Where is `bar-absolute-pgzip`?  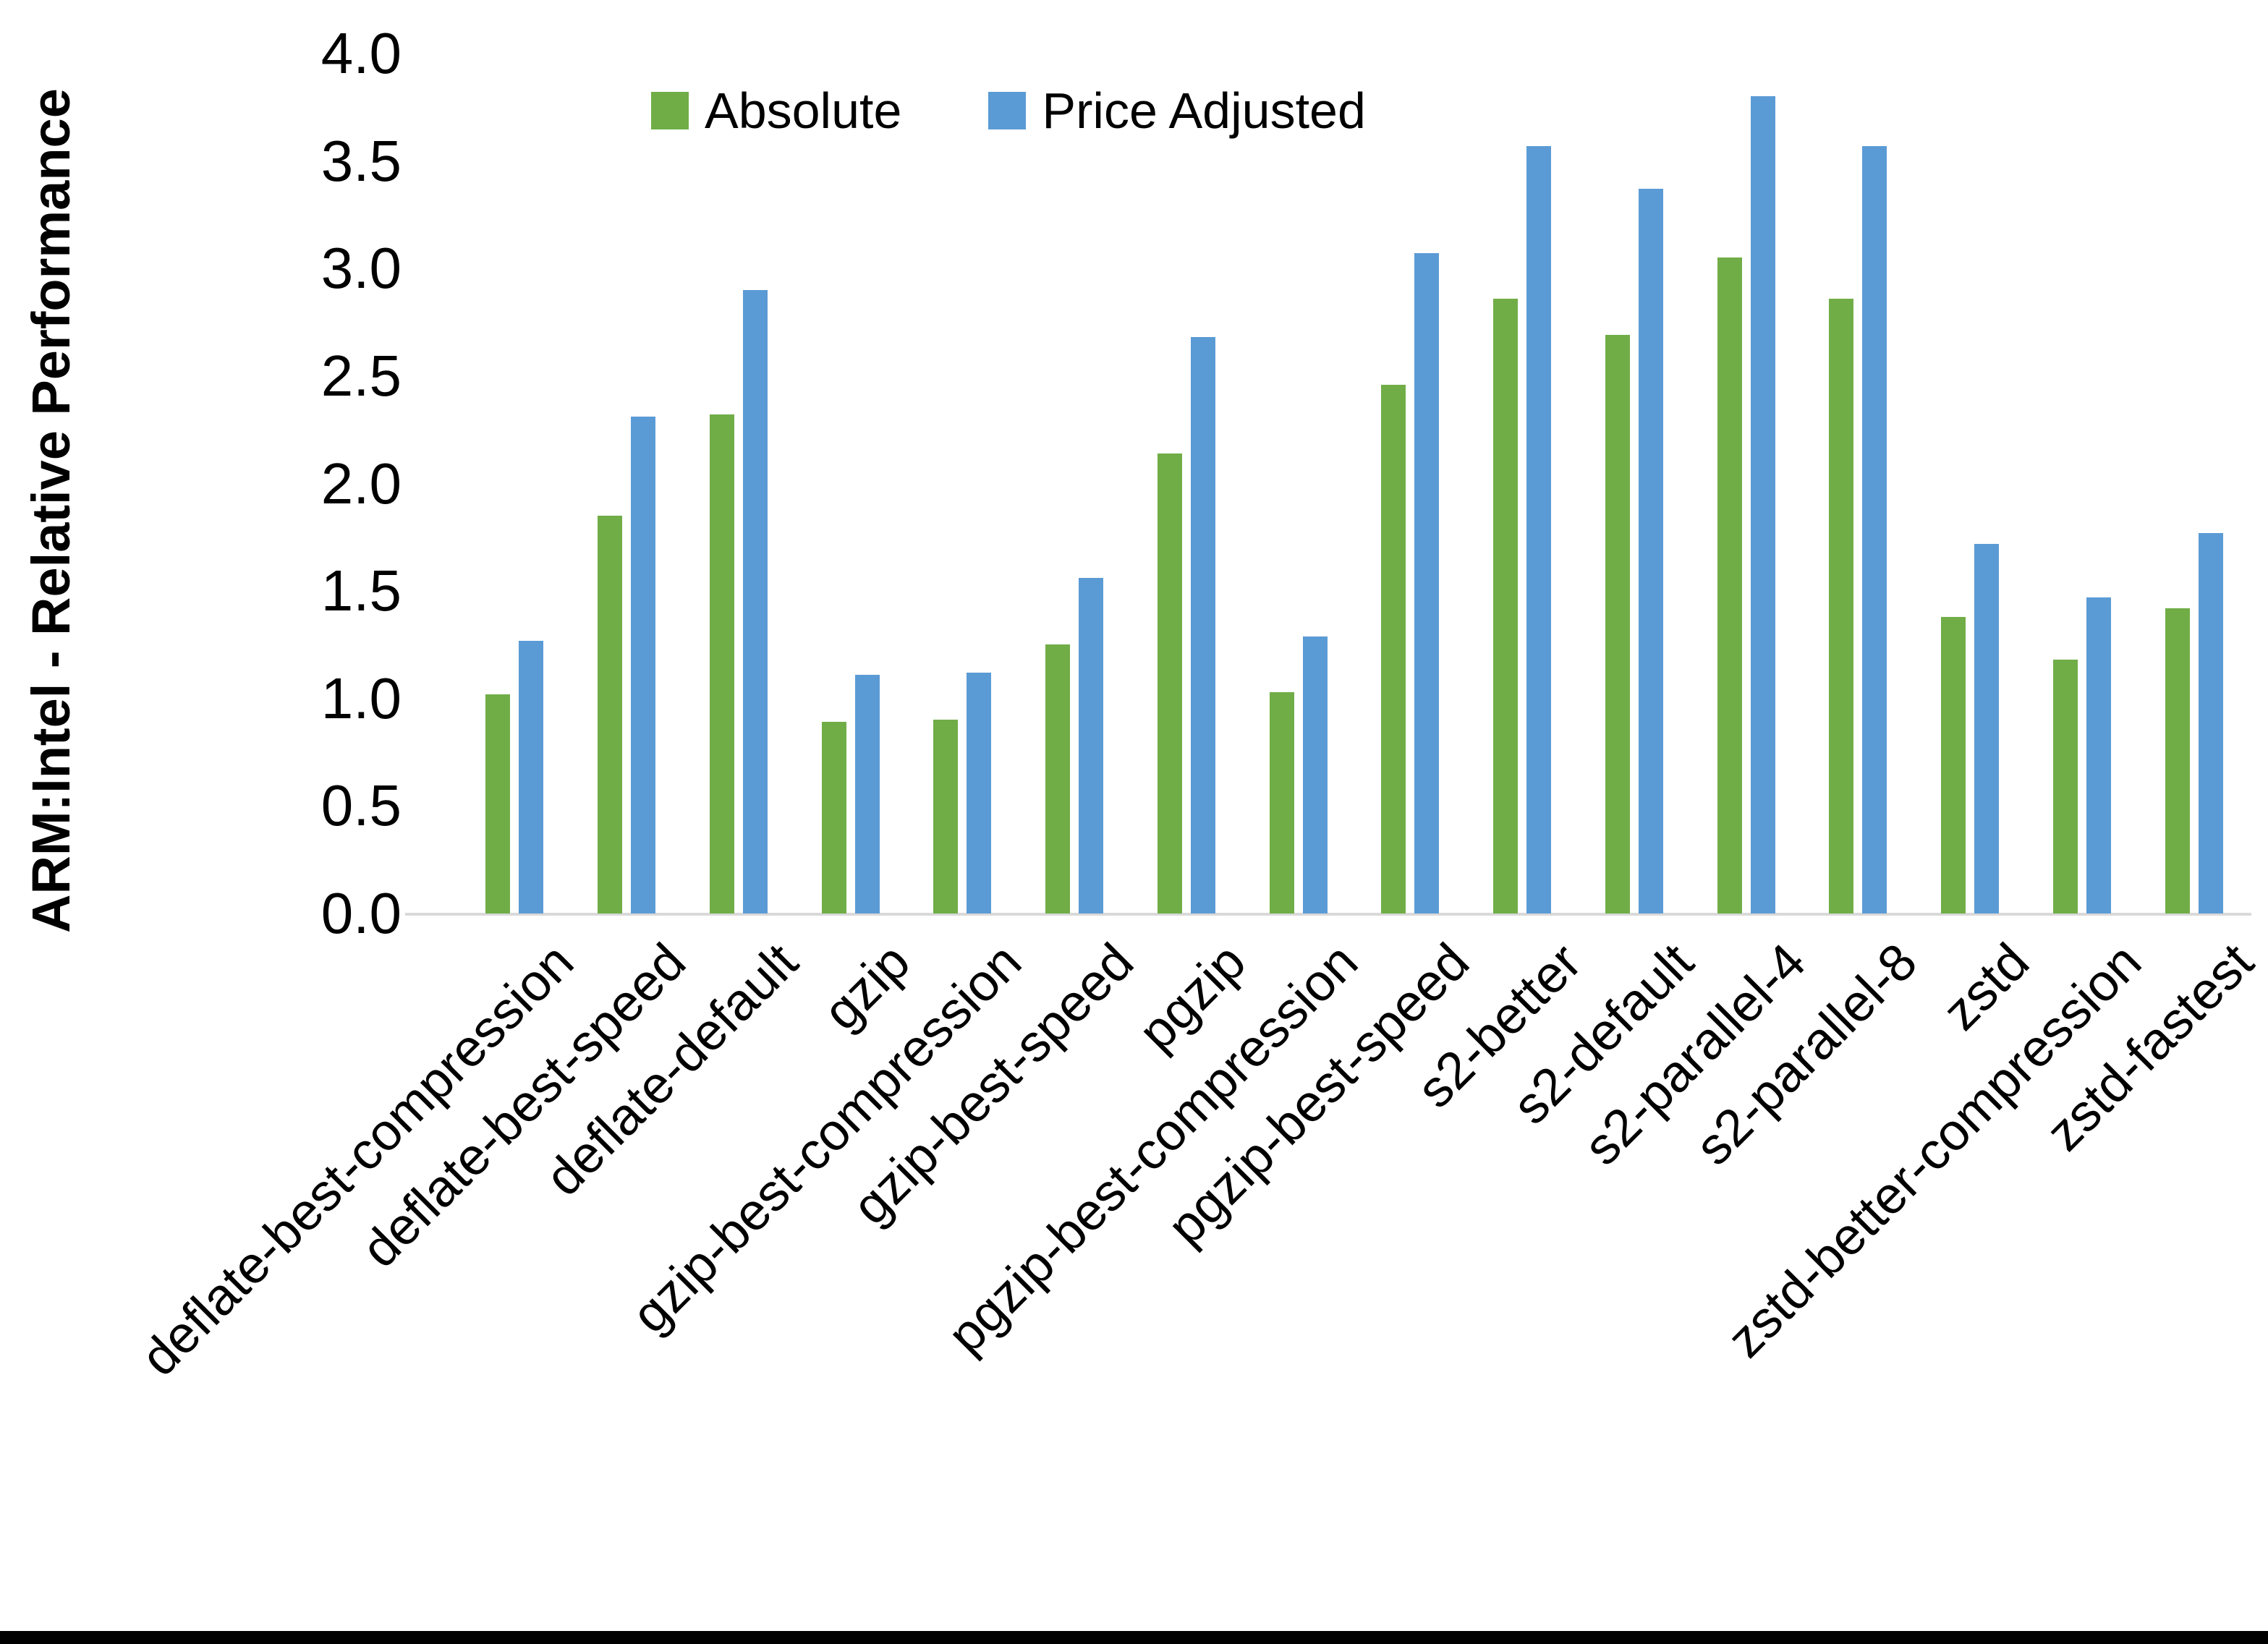
bar-absolute-pgzip is located at coordinates (1169, 683).